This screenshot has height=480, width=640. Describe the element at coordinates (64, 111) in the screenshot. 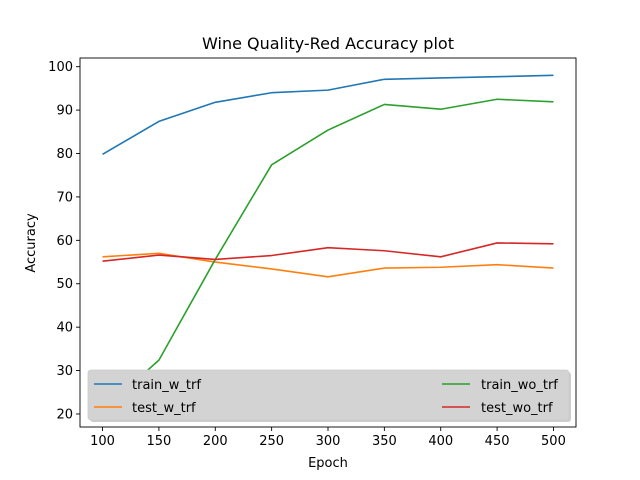

I see `y-tick-label: 90` at that location.